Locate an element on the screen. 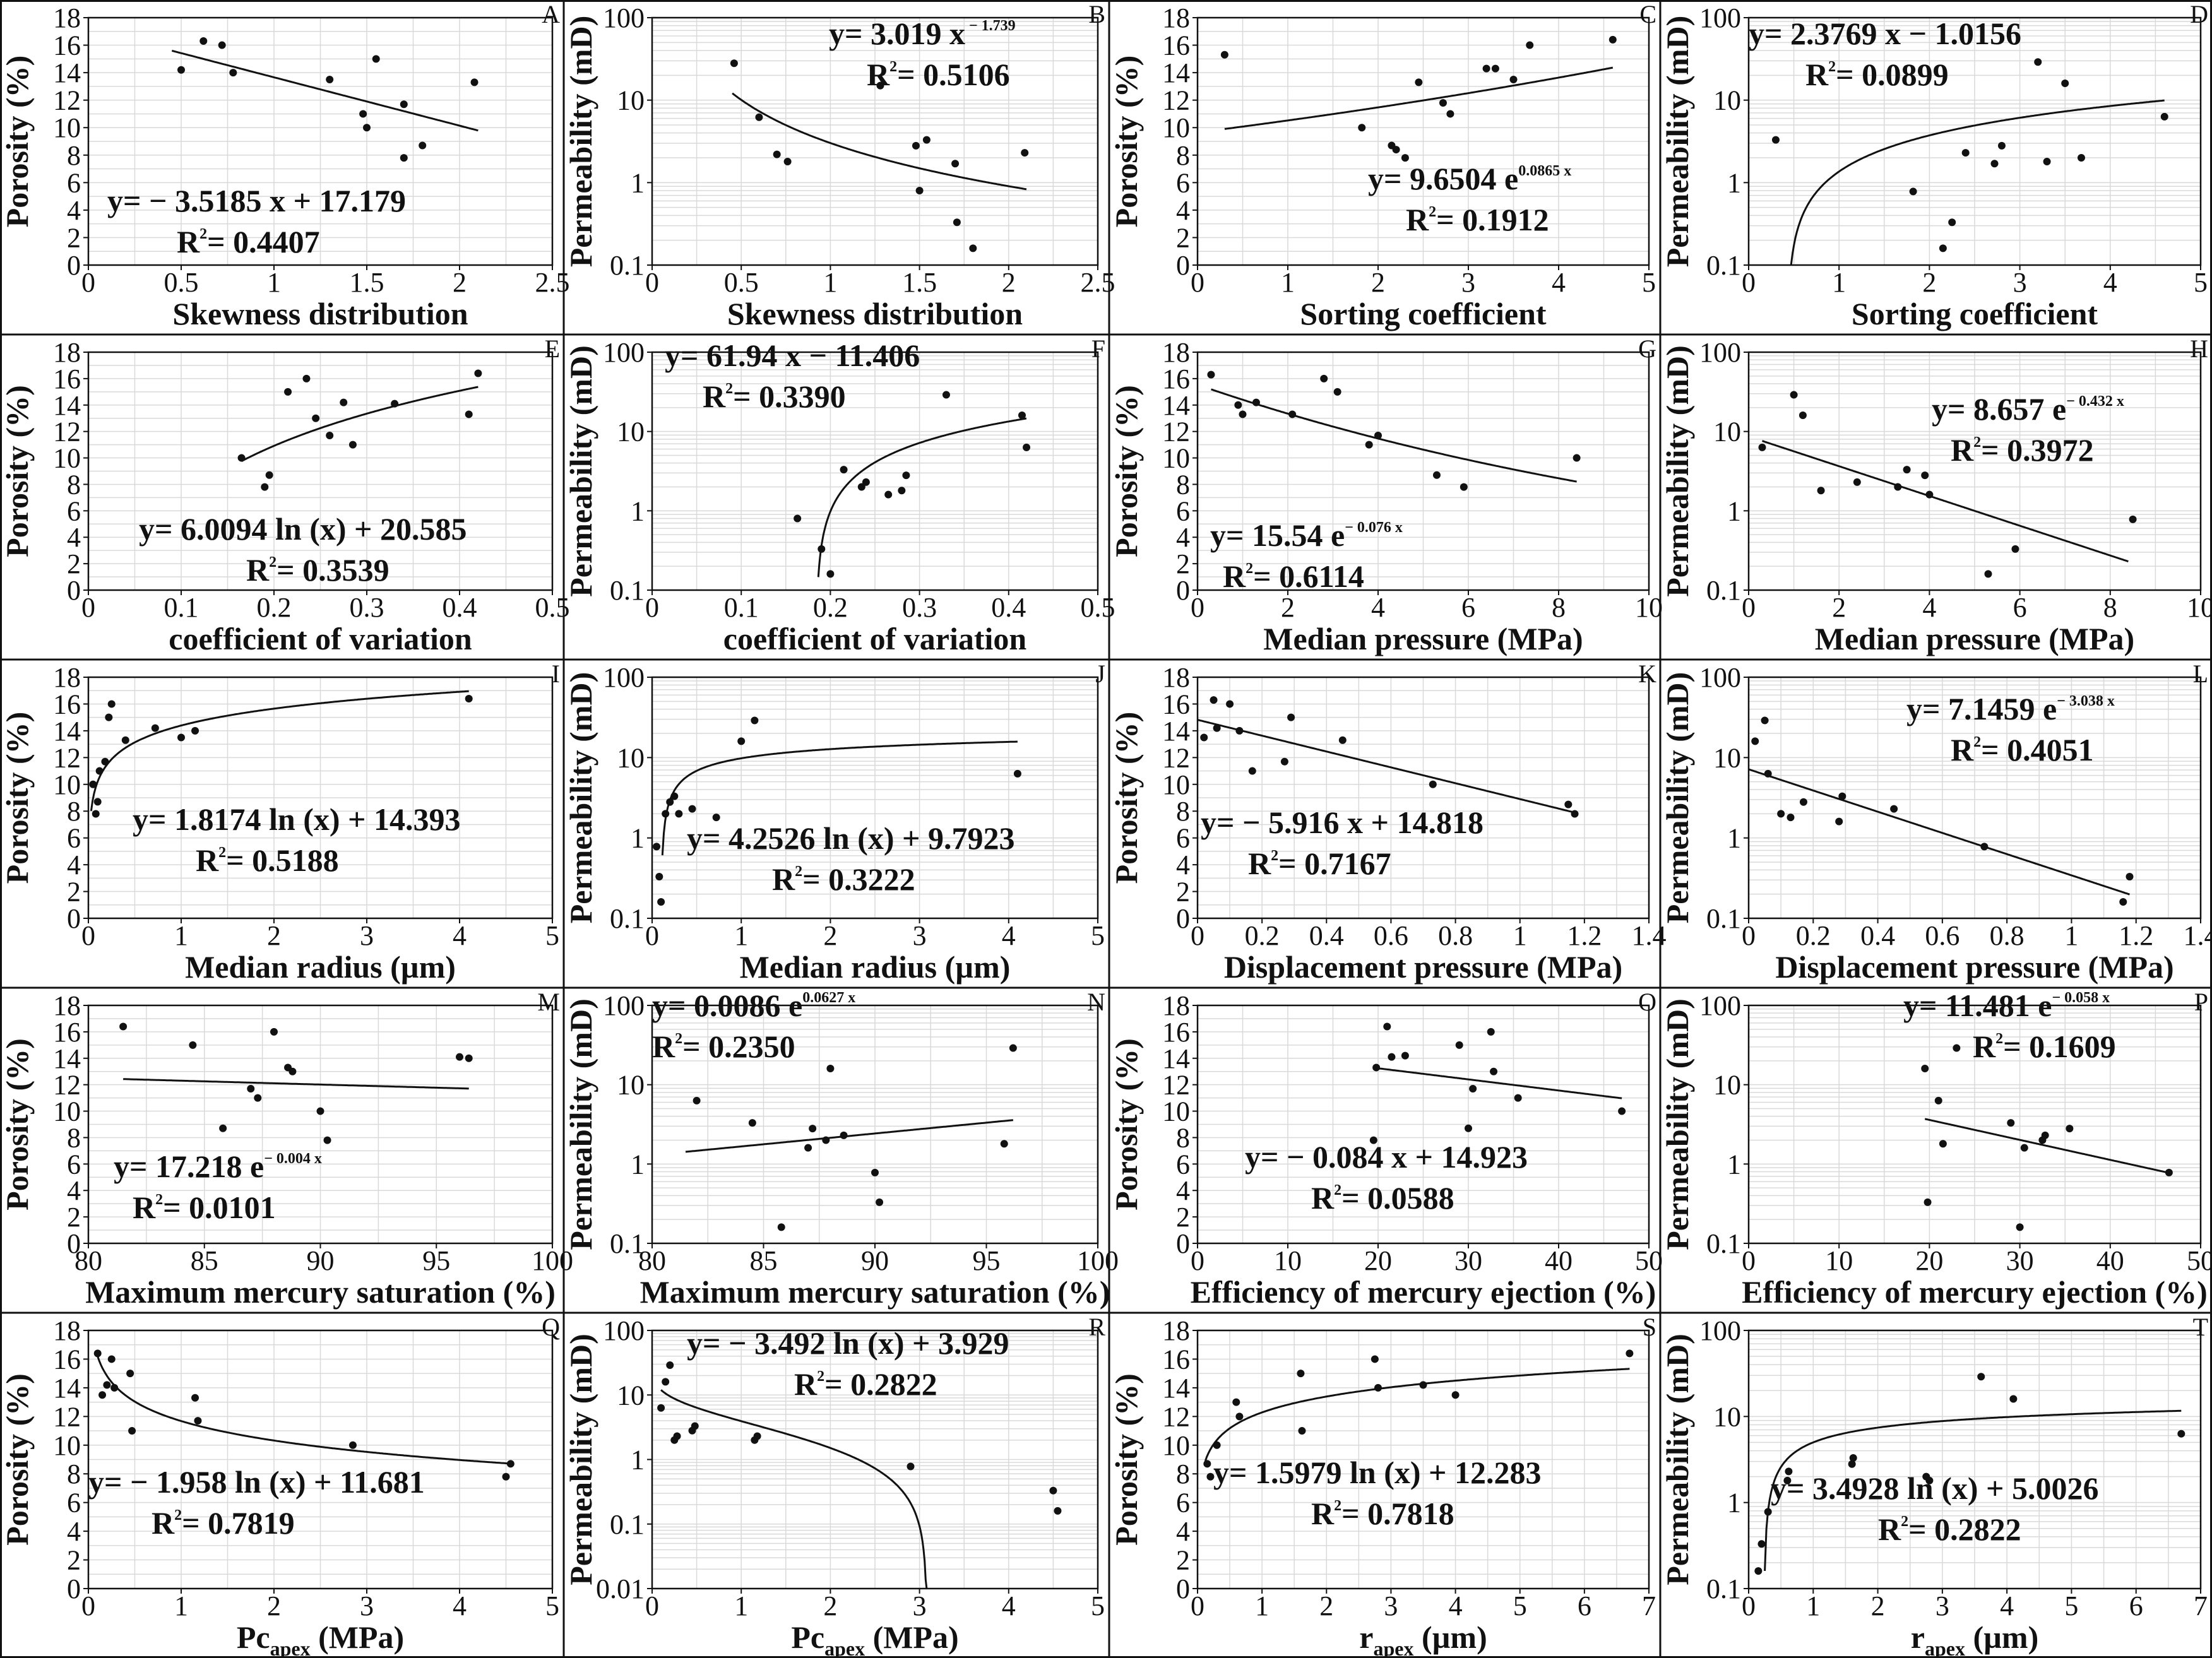  x-tick-label: 5 is located at coordinates (1098, 1605).